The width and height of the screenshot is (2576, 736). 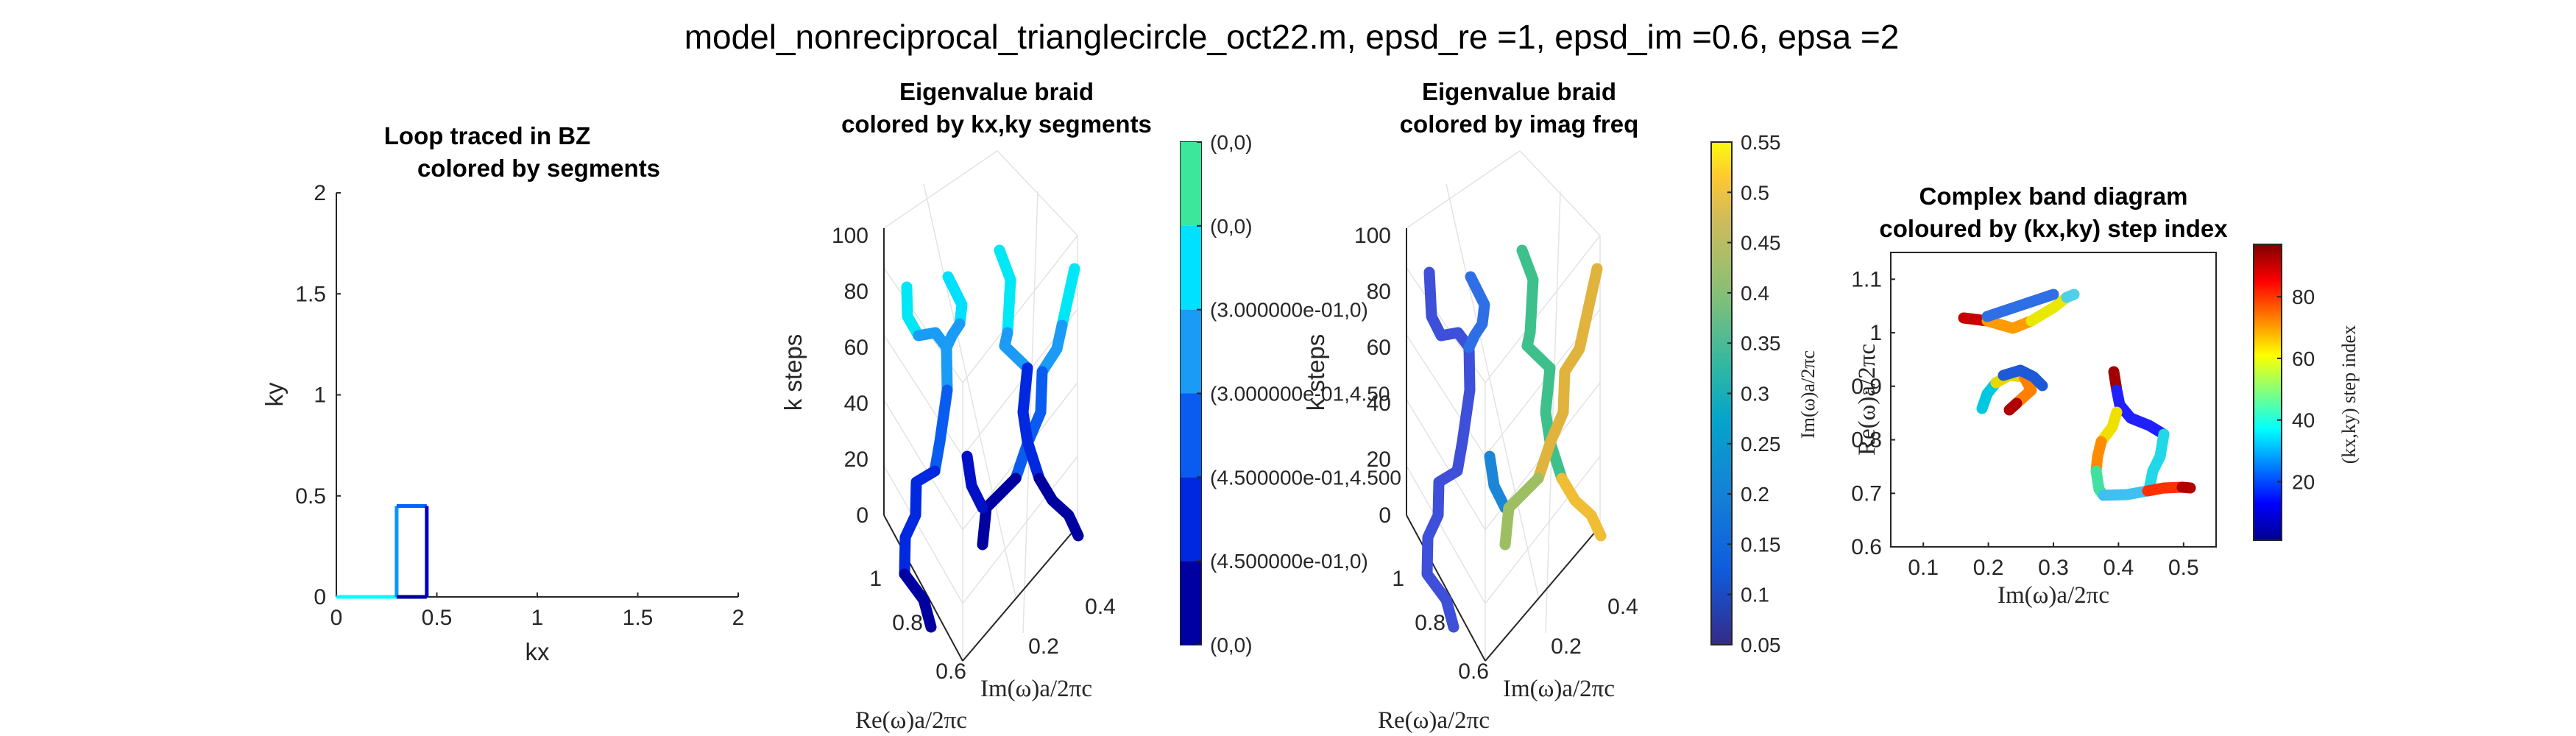 I want to click on band-curve-top-orange, so click(x=2009, y=324).